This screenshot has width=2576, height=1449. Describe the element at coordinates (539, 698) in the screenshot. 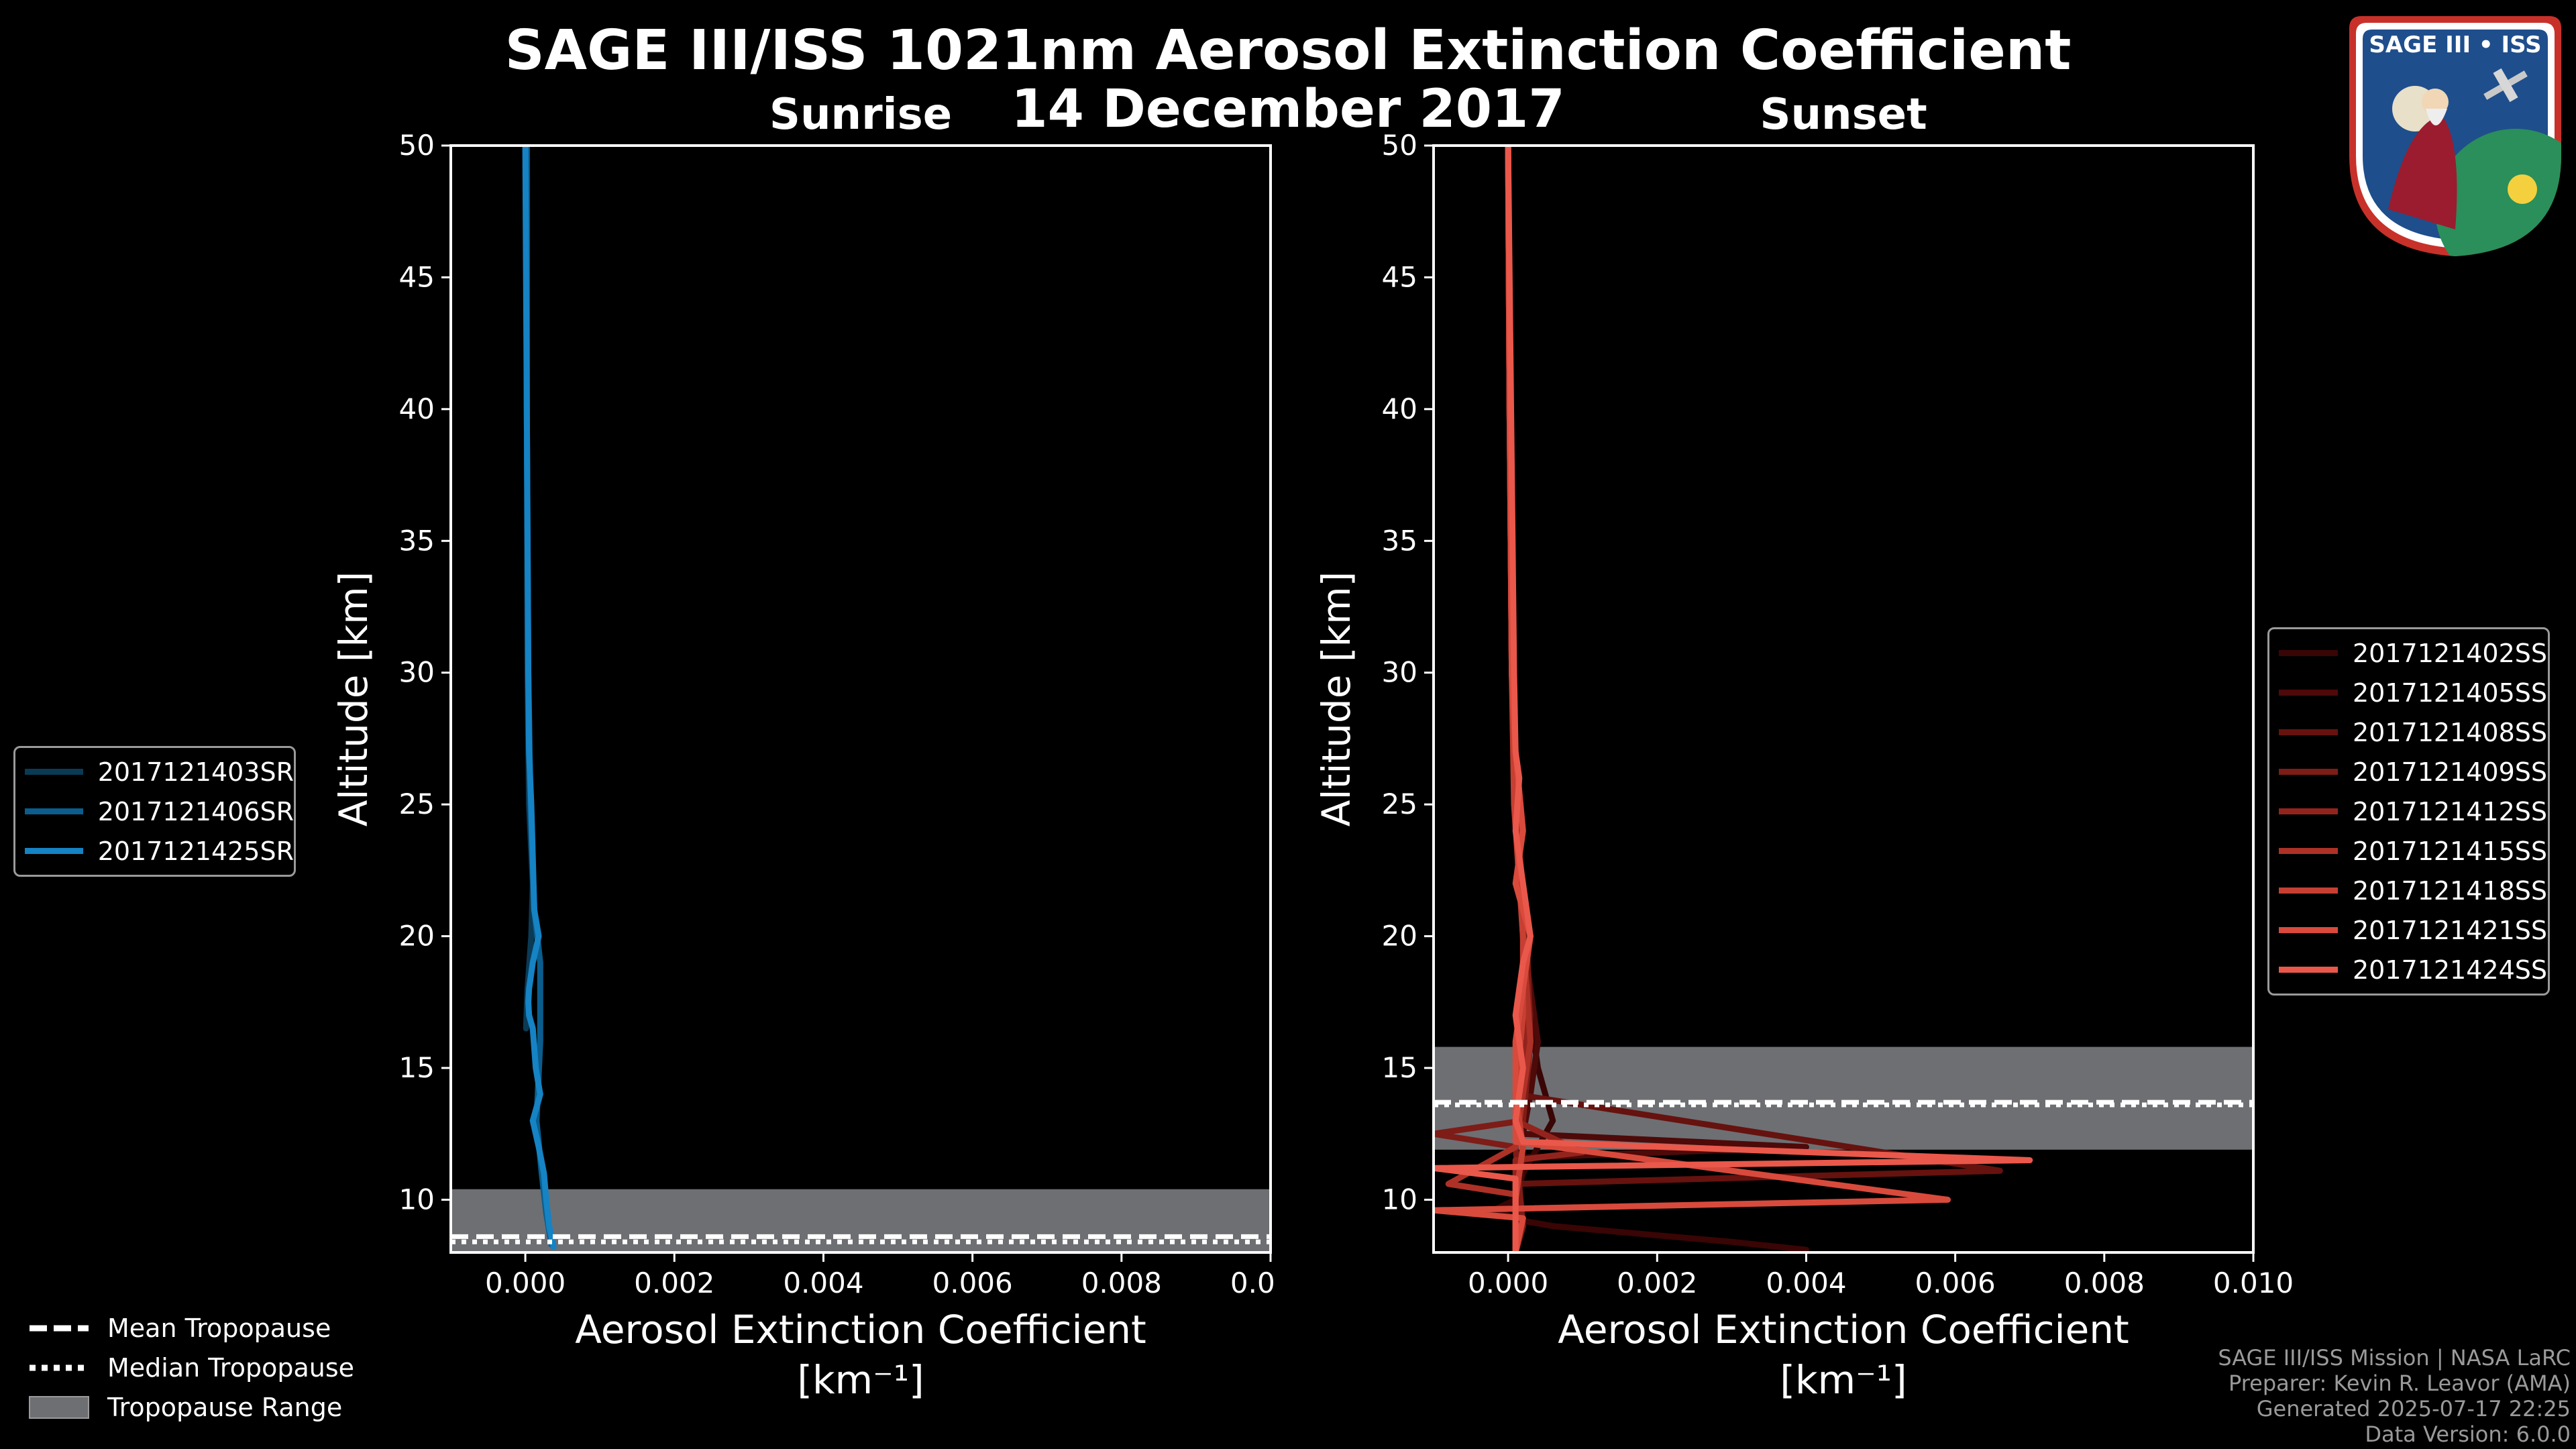

I see `series-line-2017121425SR` at that location.